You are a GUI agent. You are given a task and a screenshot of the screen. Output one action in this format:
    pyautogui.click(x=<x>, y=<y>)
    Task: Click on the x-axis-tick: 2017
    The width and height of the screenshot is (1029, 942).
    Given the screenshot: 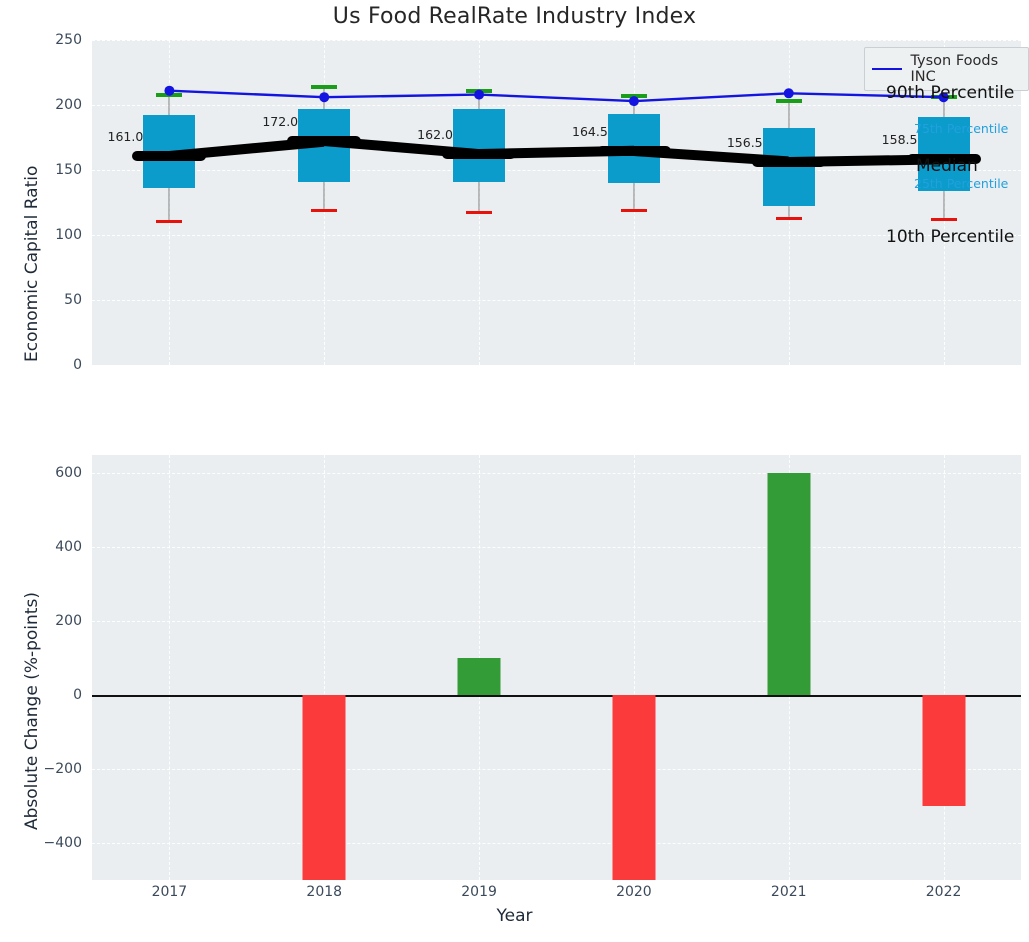 What is the action you would take?
    pyautogui.click(x=169, y=892)
    